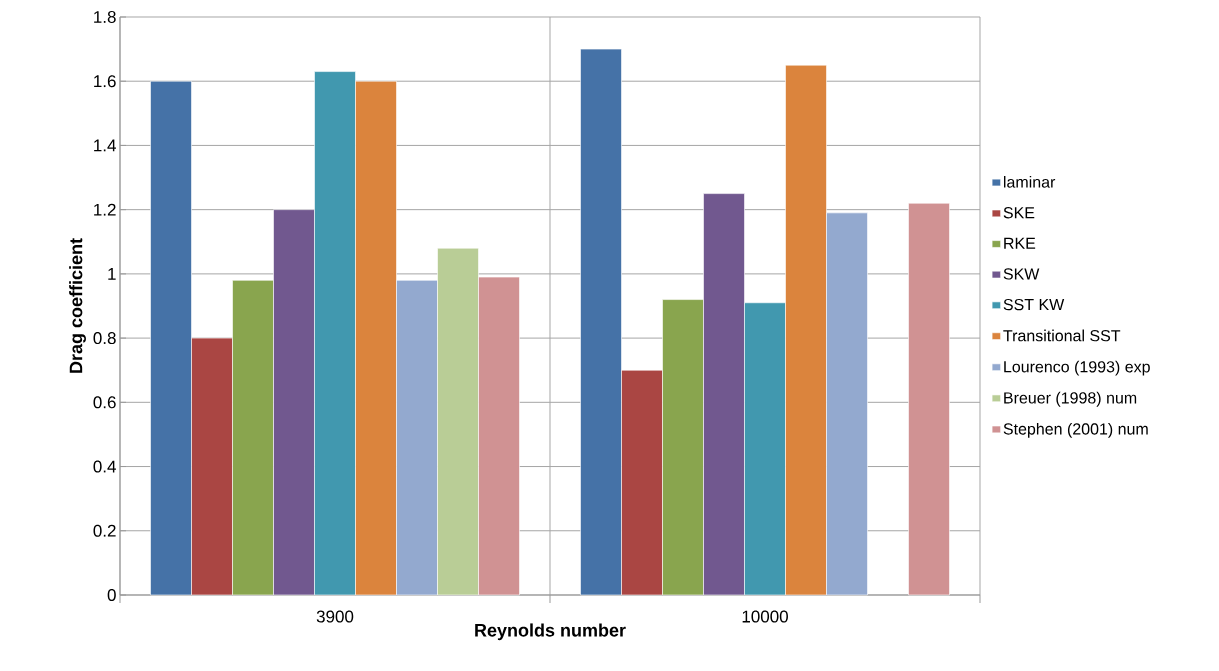 This screenshot has height=671, width=1219. I want to click on legend-label: Breuer (1998) num, so click(1070, 399).